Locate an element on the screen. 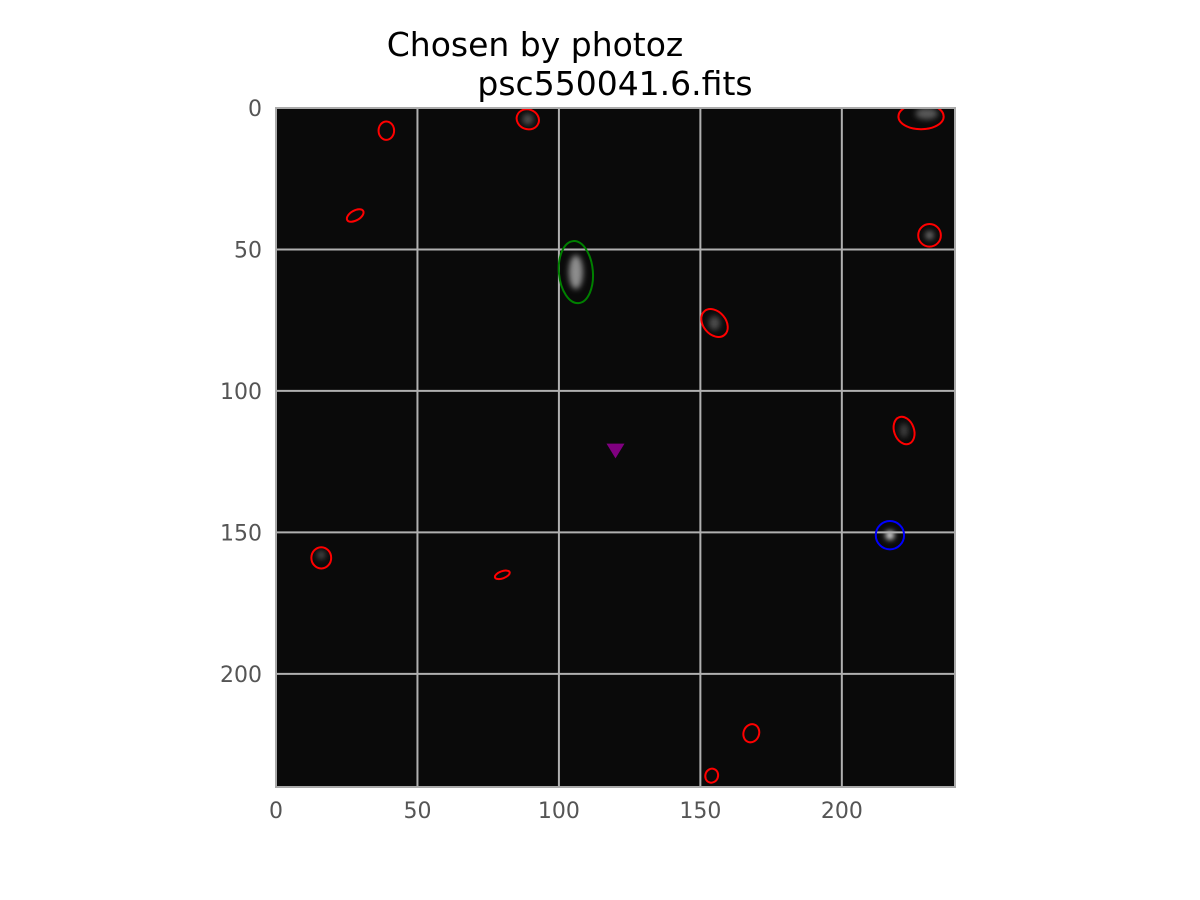  y-axis: 0 50 100 150 200 is located at coordinates (241, 392).